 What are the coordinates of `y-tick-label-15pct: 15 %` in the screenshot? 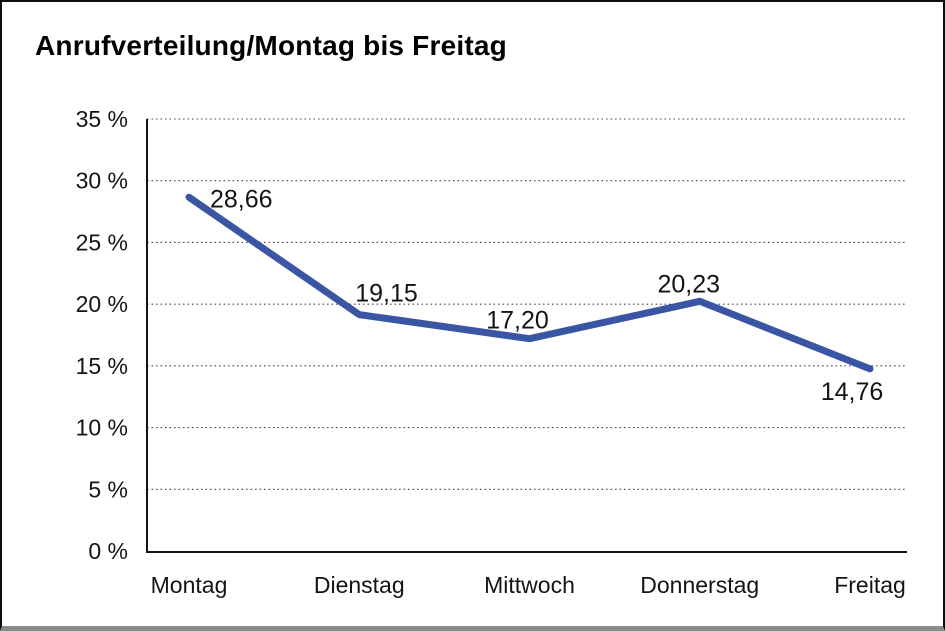 It's located at (102, 366).